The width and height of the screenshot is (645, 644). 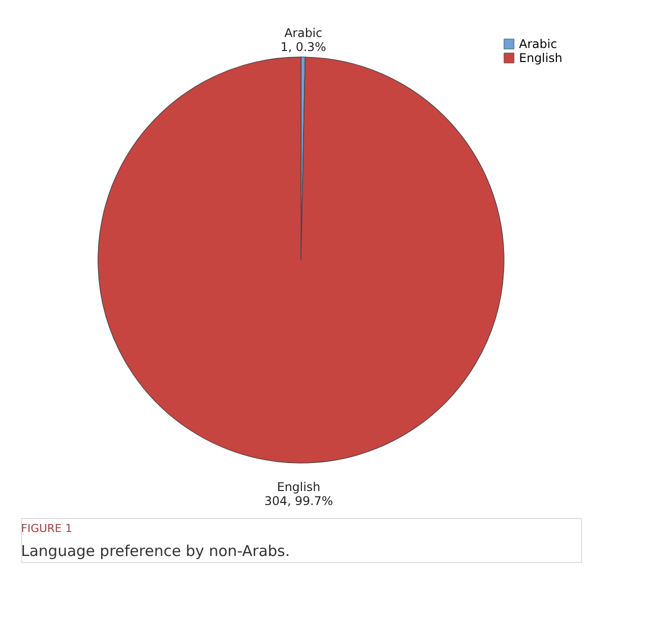 What do you see at coordinates (155, 551) in the screenshot?
I see `text: Language preference by non-Arabs.` at bounding box center [155, 551].